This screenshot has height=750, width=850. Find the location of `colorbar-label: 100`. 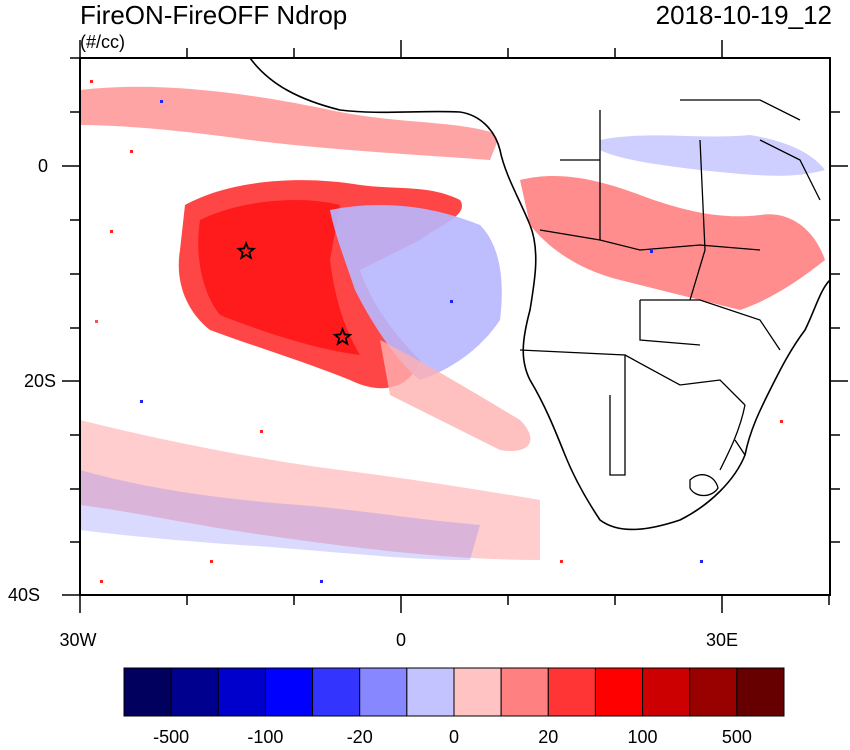

colorbar-label: 100 is located at coordinates (642, 737).